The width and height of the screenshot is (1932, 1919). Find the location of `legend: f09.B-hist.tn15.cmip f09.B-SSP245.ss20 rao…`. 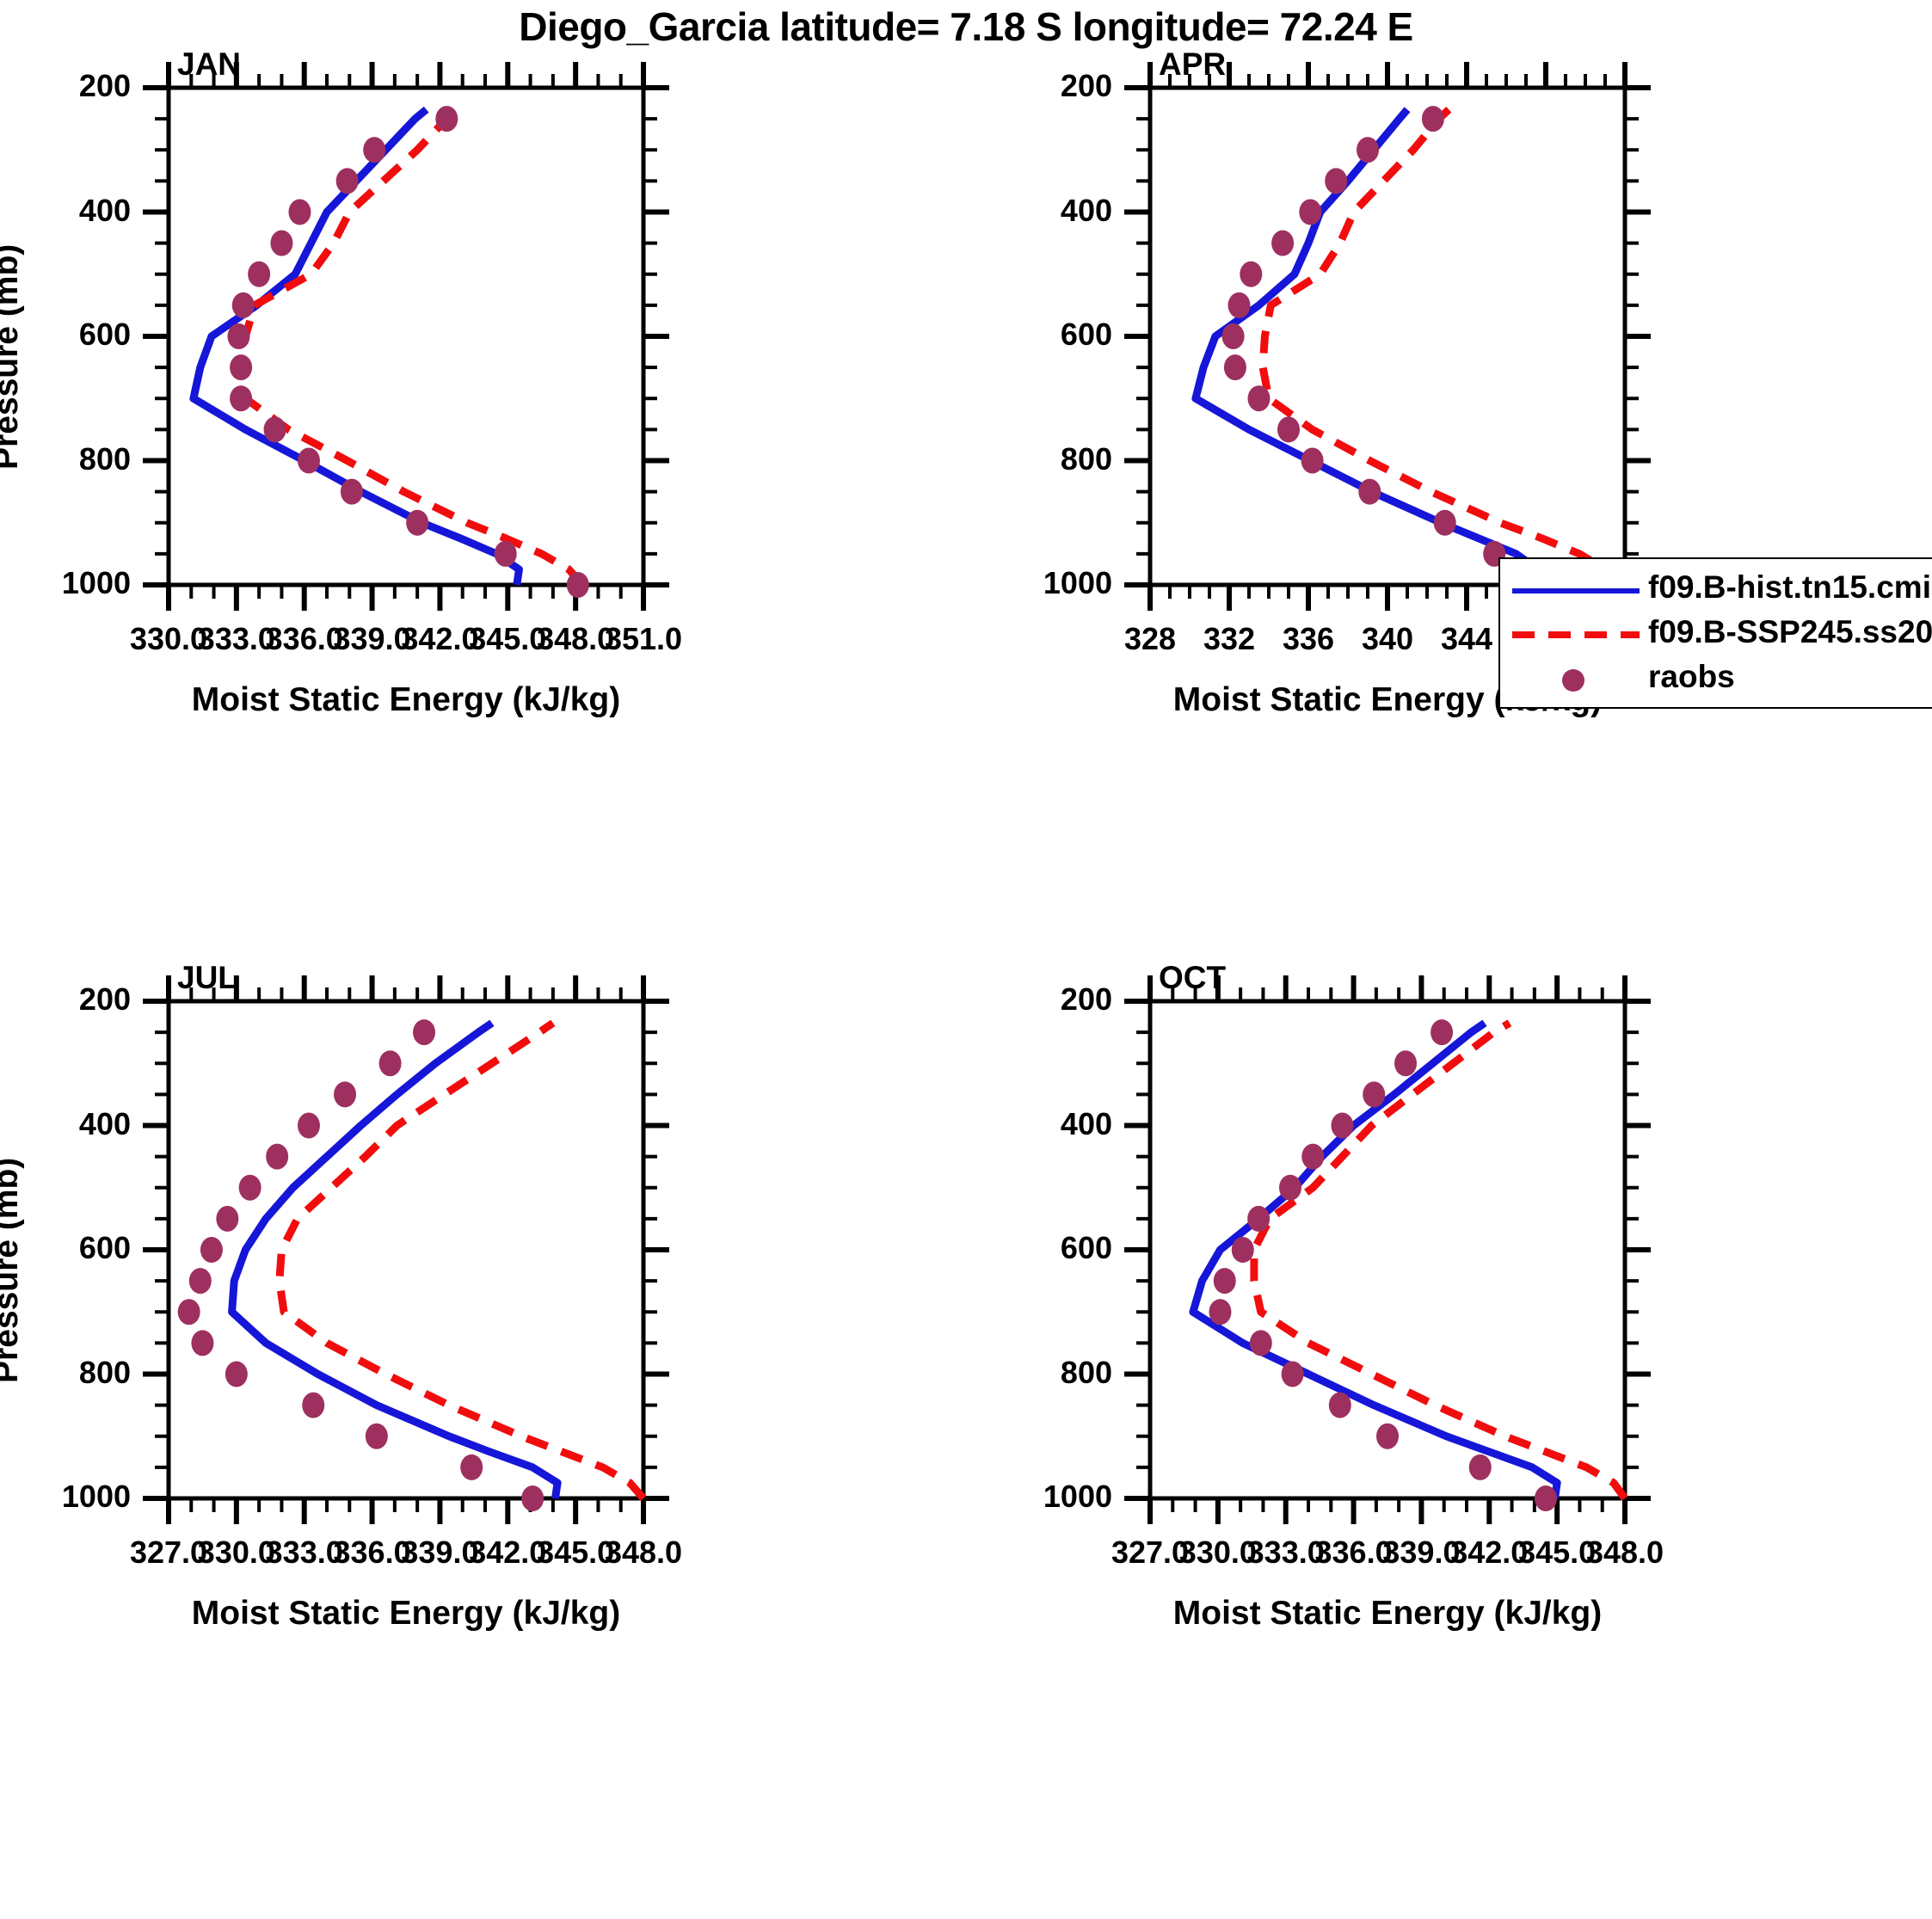

legend: f09.B-hist.tn15.cmip f09.B-SSP245.ss20 rao… is located at coordinates (1715, 633).